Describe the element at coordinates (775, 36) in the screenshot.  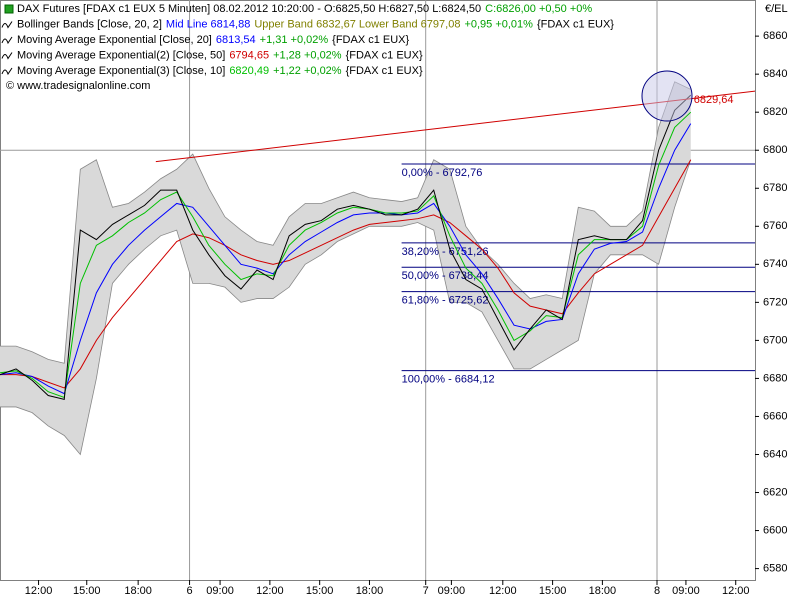
I see `y-tick-label: 6860` at that location.